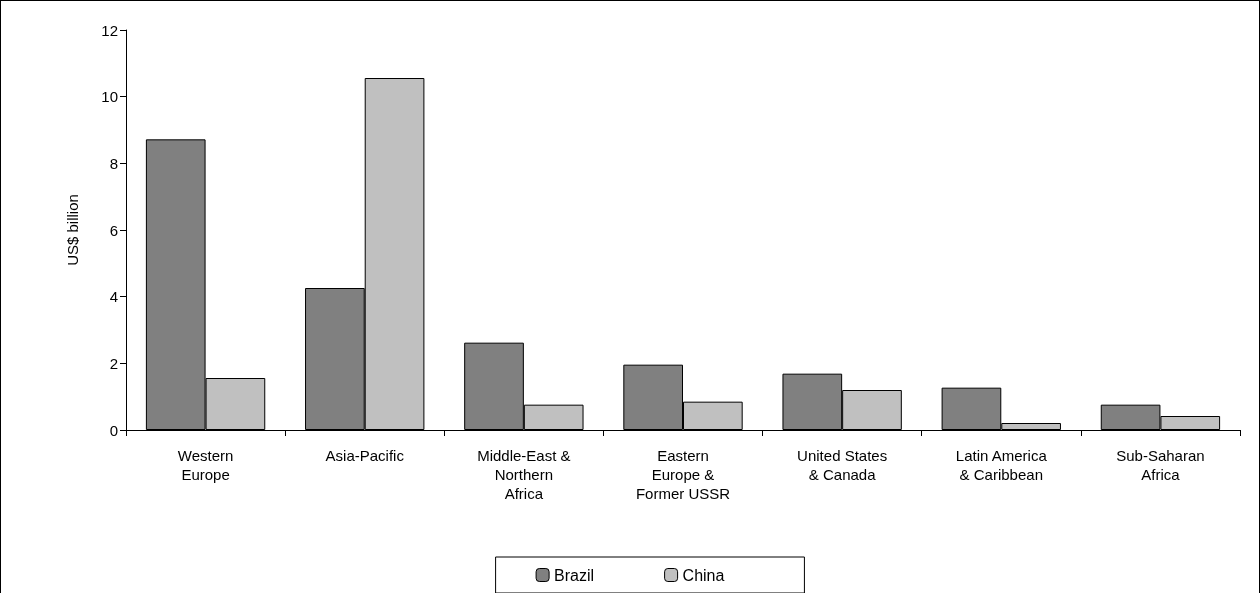 This screenshot has height=593, width=1260. What do you see at coordinates (205, 465) in the screenshot?
I see `x-tick-label: Western Europe` at bounding box center [205, 465].